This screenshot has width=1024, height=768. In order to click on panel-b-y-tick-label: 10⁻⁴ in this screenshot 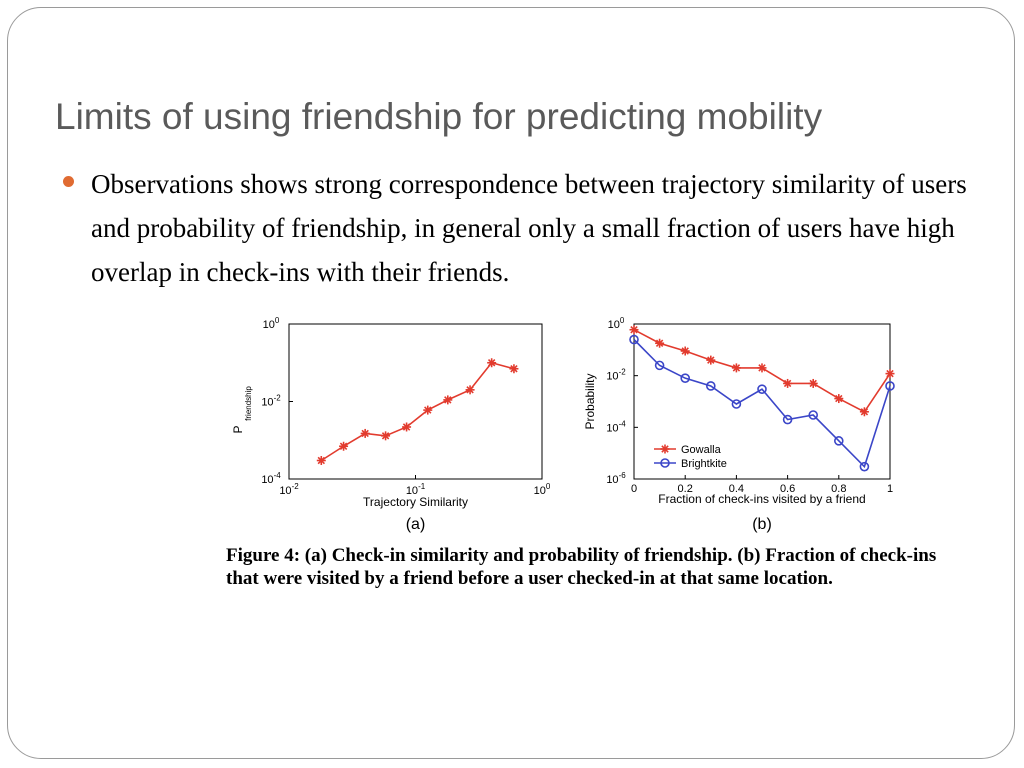, I will do `click(616, 426)`.